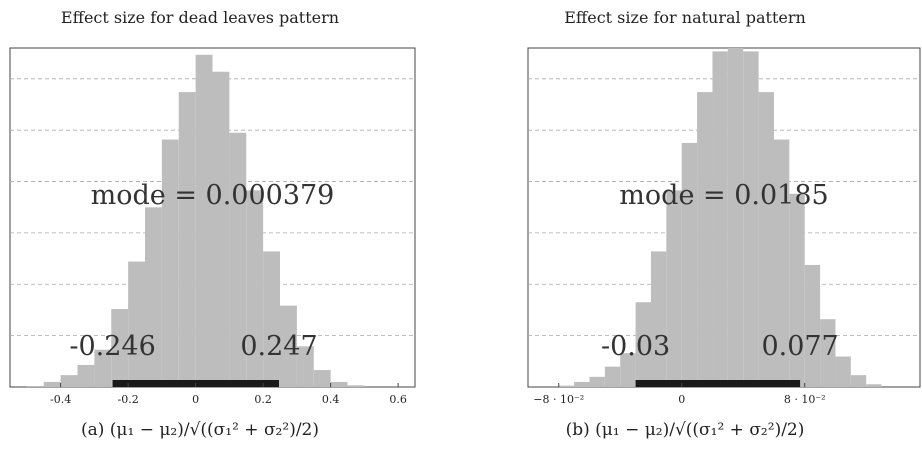  What do you see at coordinates (685, 17) in the screenshot?
I see `chart-title: Effect size for natural pattern` at bounding box center [685, 17].